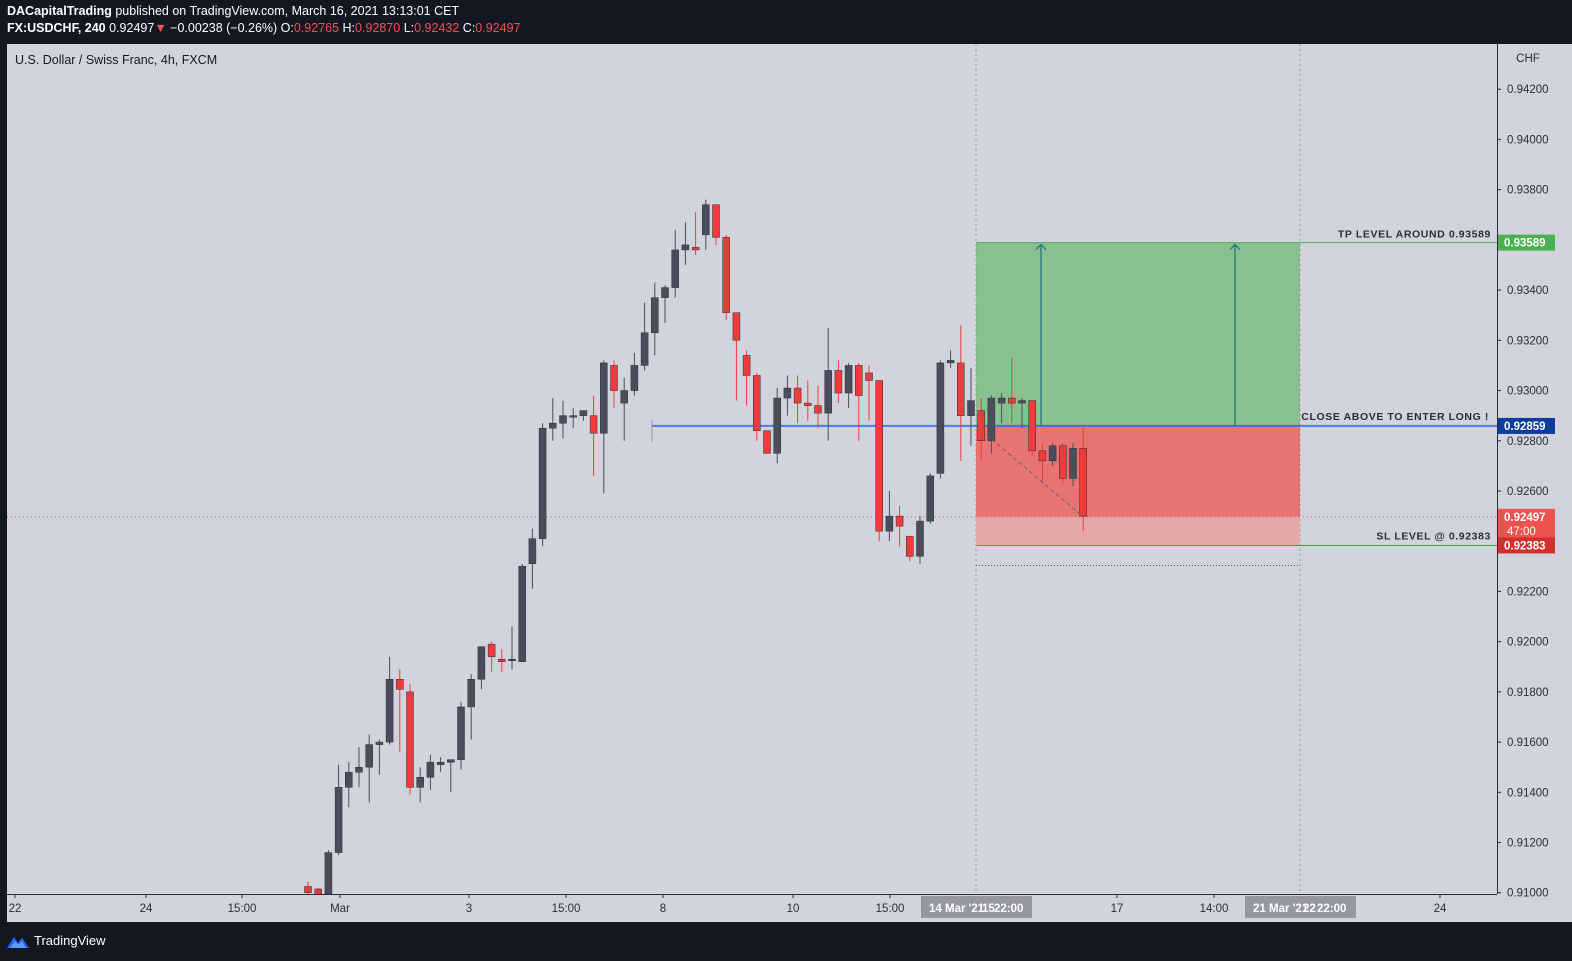 This screenshot has height=961, width=1572. What do you see at coordinates (1138, 531) in the screenshot?
I see `remaining-risk-zone` at bounding box center [1138, 531].